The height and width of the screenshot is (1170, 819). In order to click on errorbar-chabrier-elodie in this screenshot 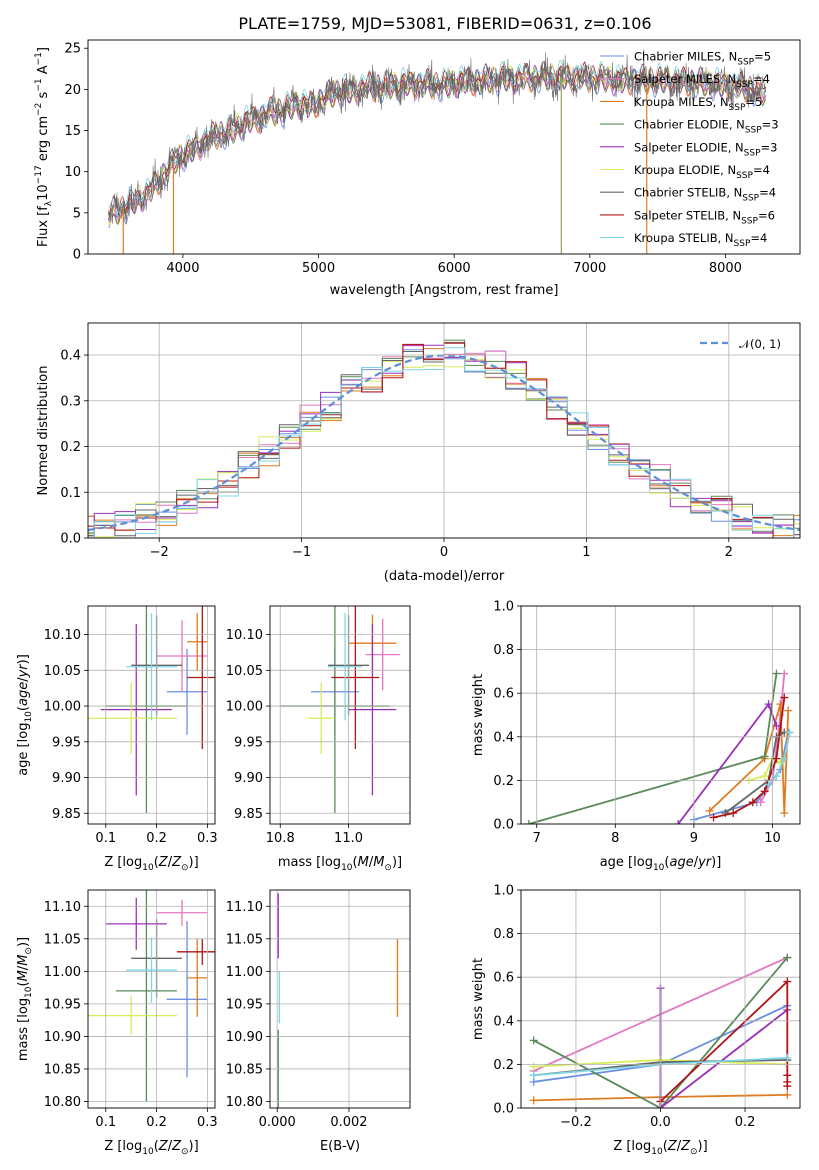, I will do `click(146, 996)`.